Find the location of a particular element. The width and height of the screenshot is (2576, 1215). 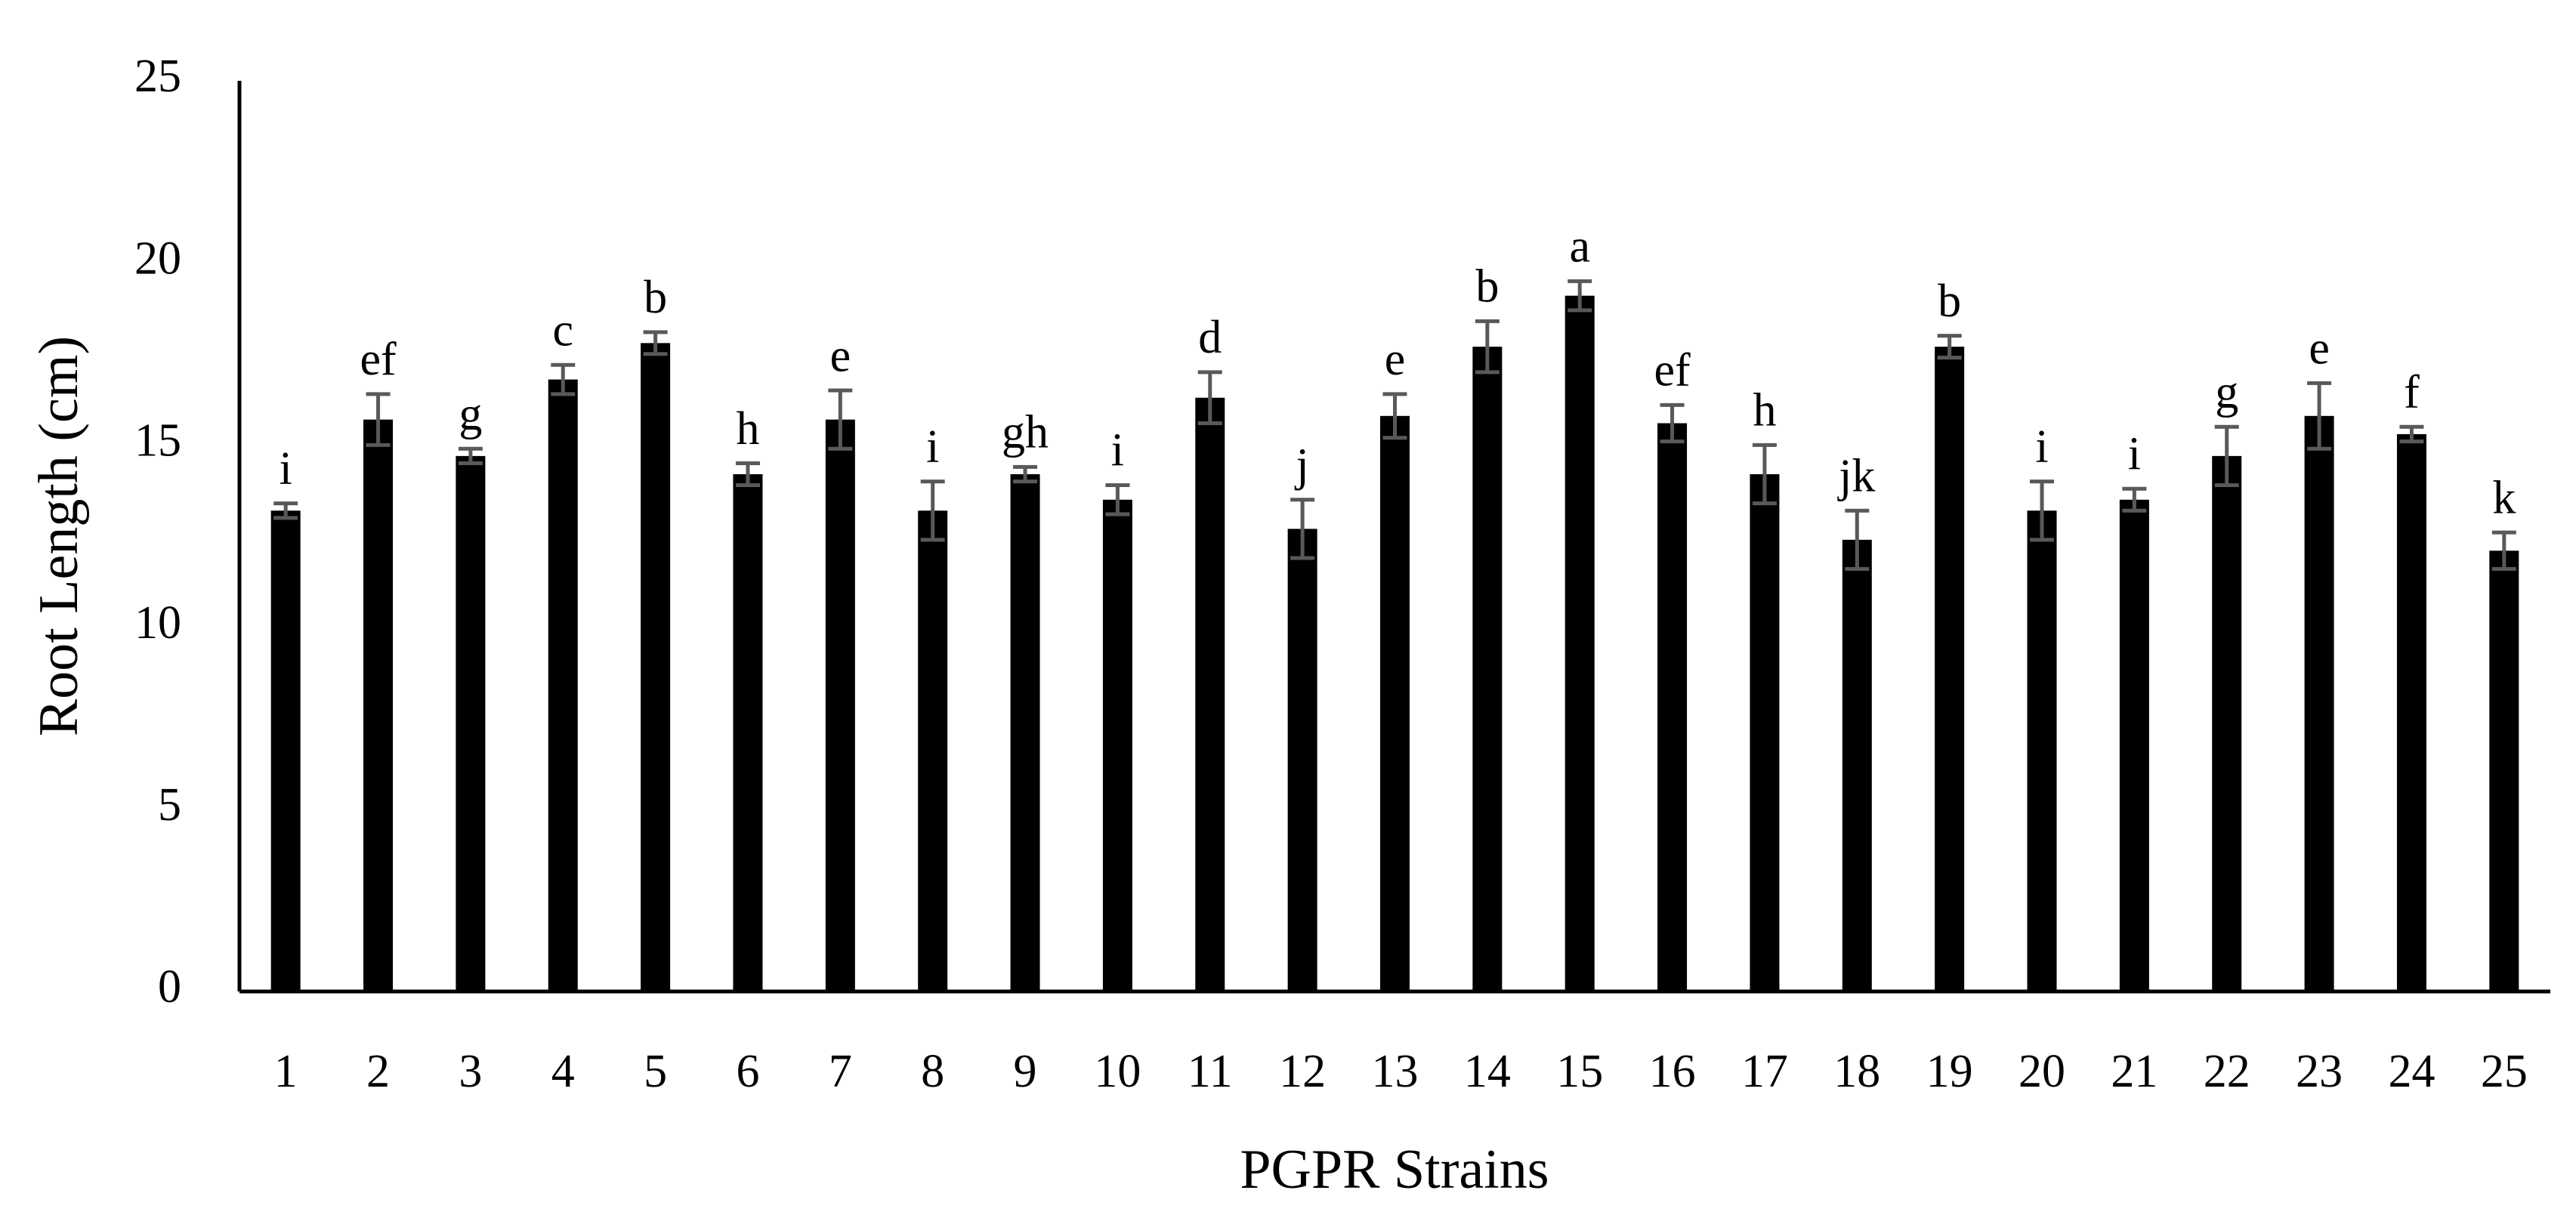

significance-letter: d is located at coordinates (1210, 337).